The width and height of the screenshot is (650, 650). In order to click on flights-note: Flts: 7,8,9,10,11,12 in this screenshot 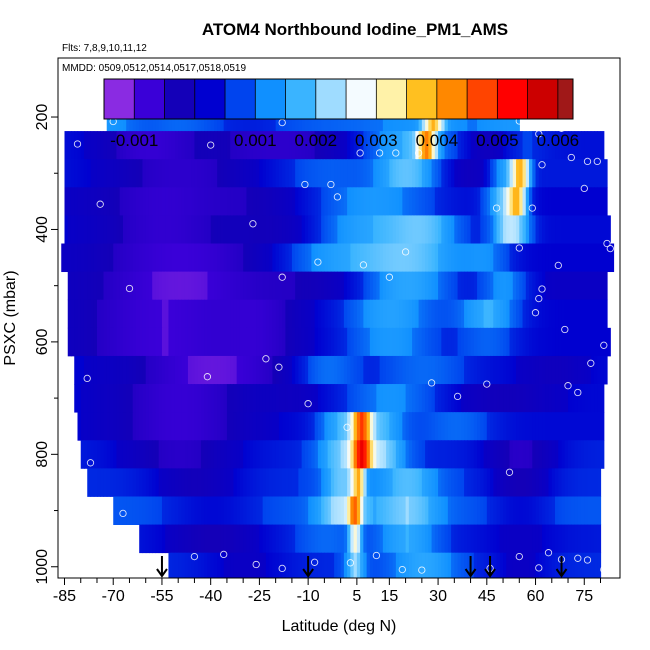, I will do `click(104, 48)`.